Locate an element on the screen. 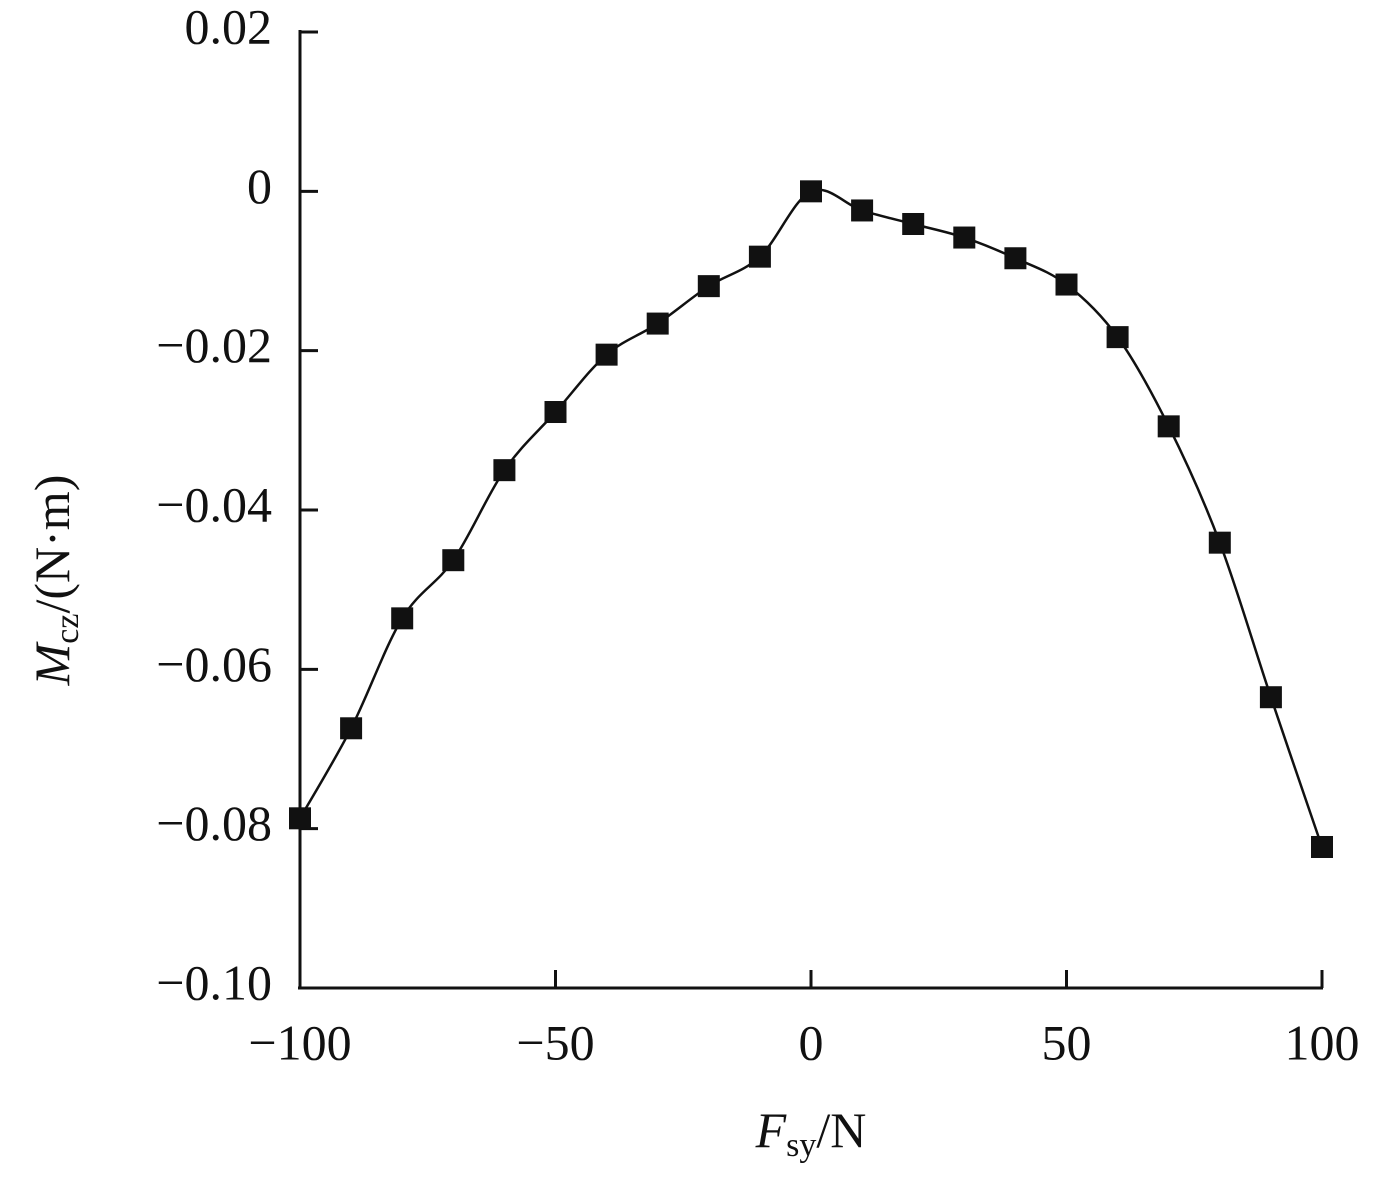 The height and width of the screenshot is (1188, 1374). x-label-symbol: F is located at coordinates (771, 1130).